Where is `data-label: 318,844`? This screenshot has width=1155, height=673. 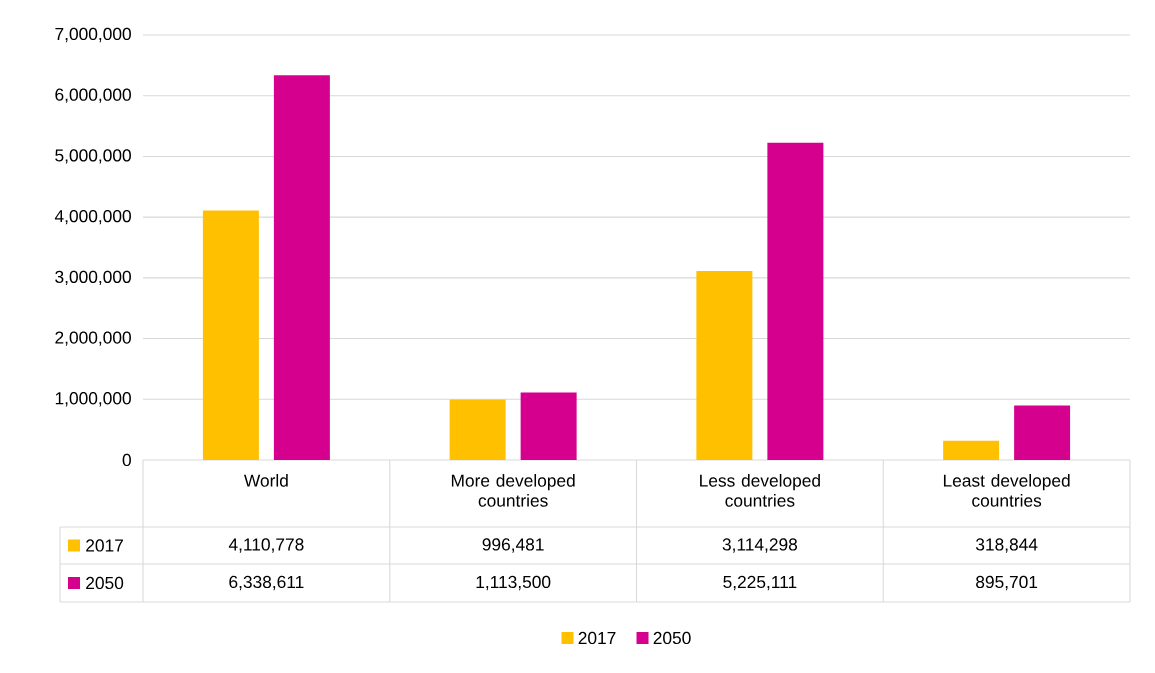 data-label: 318,844 is located at coordinates (1006, 545).